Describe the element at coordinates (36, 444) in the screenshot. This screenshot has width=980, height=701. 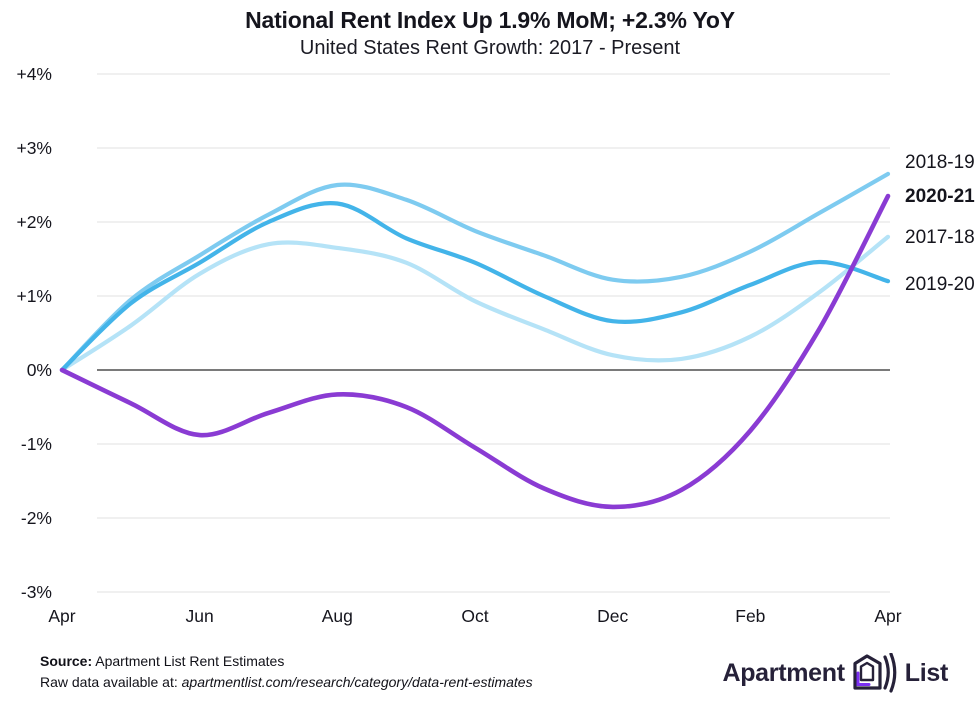
I see `y-tick-label: -1%` at that location.